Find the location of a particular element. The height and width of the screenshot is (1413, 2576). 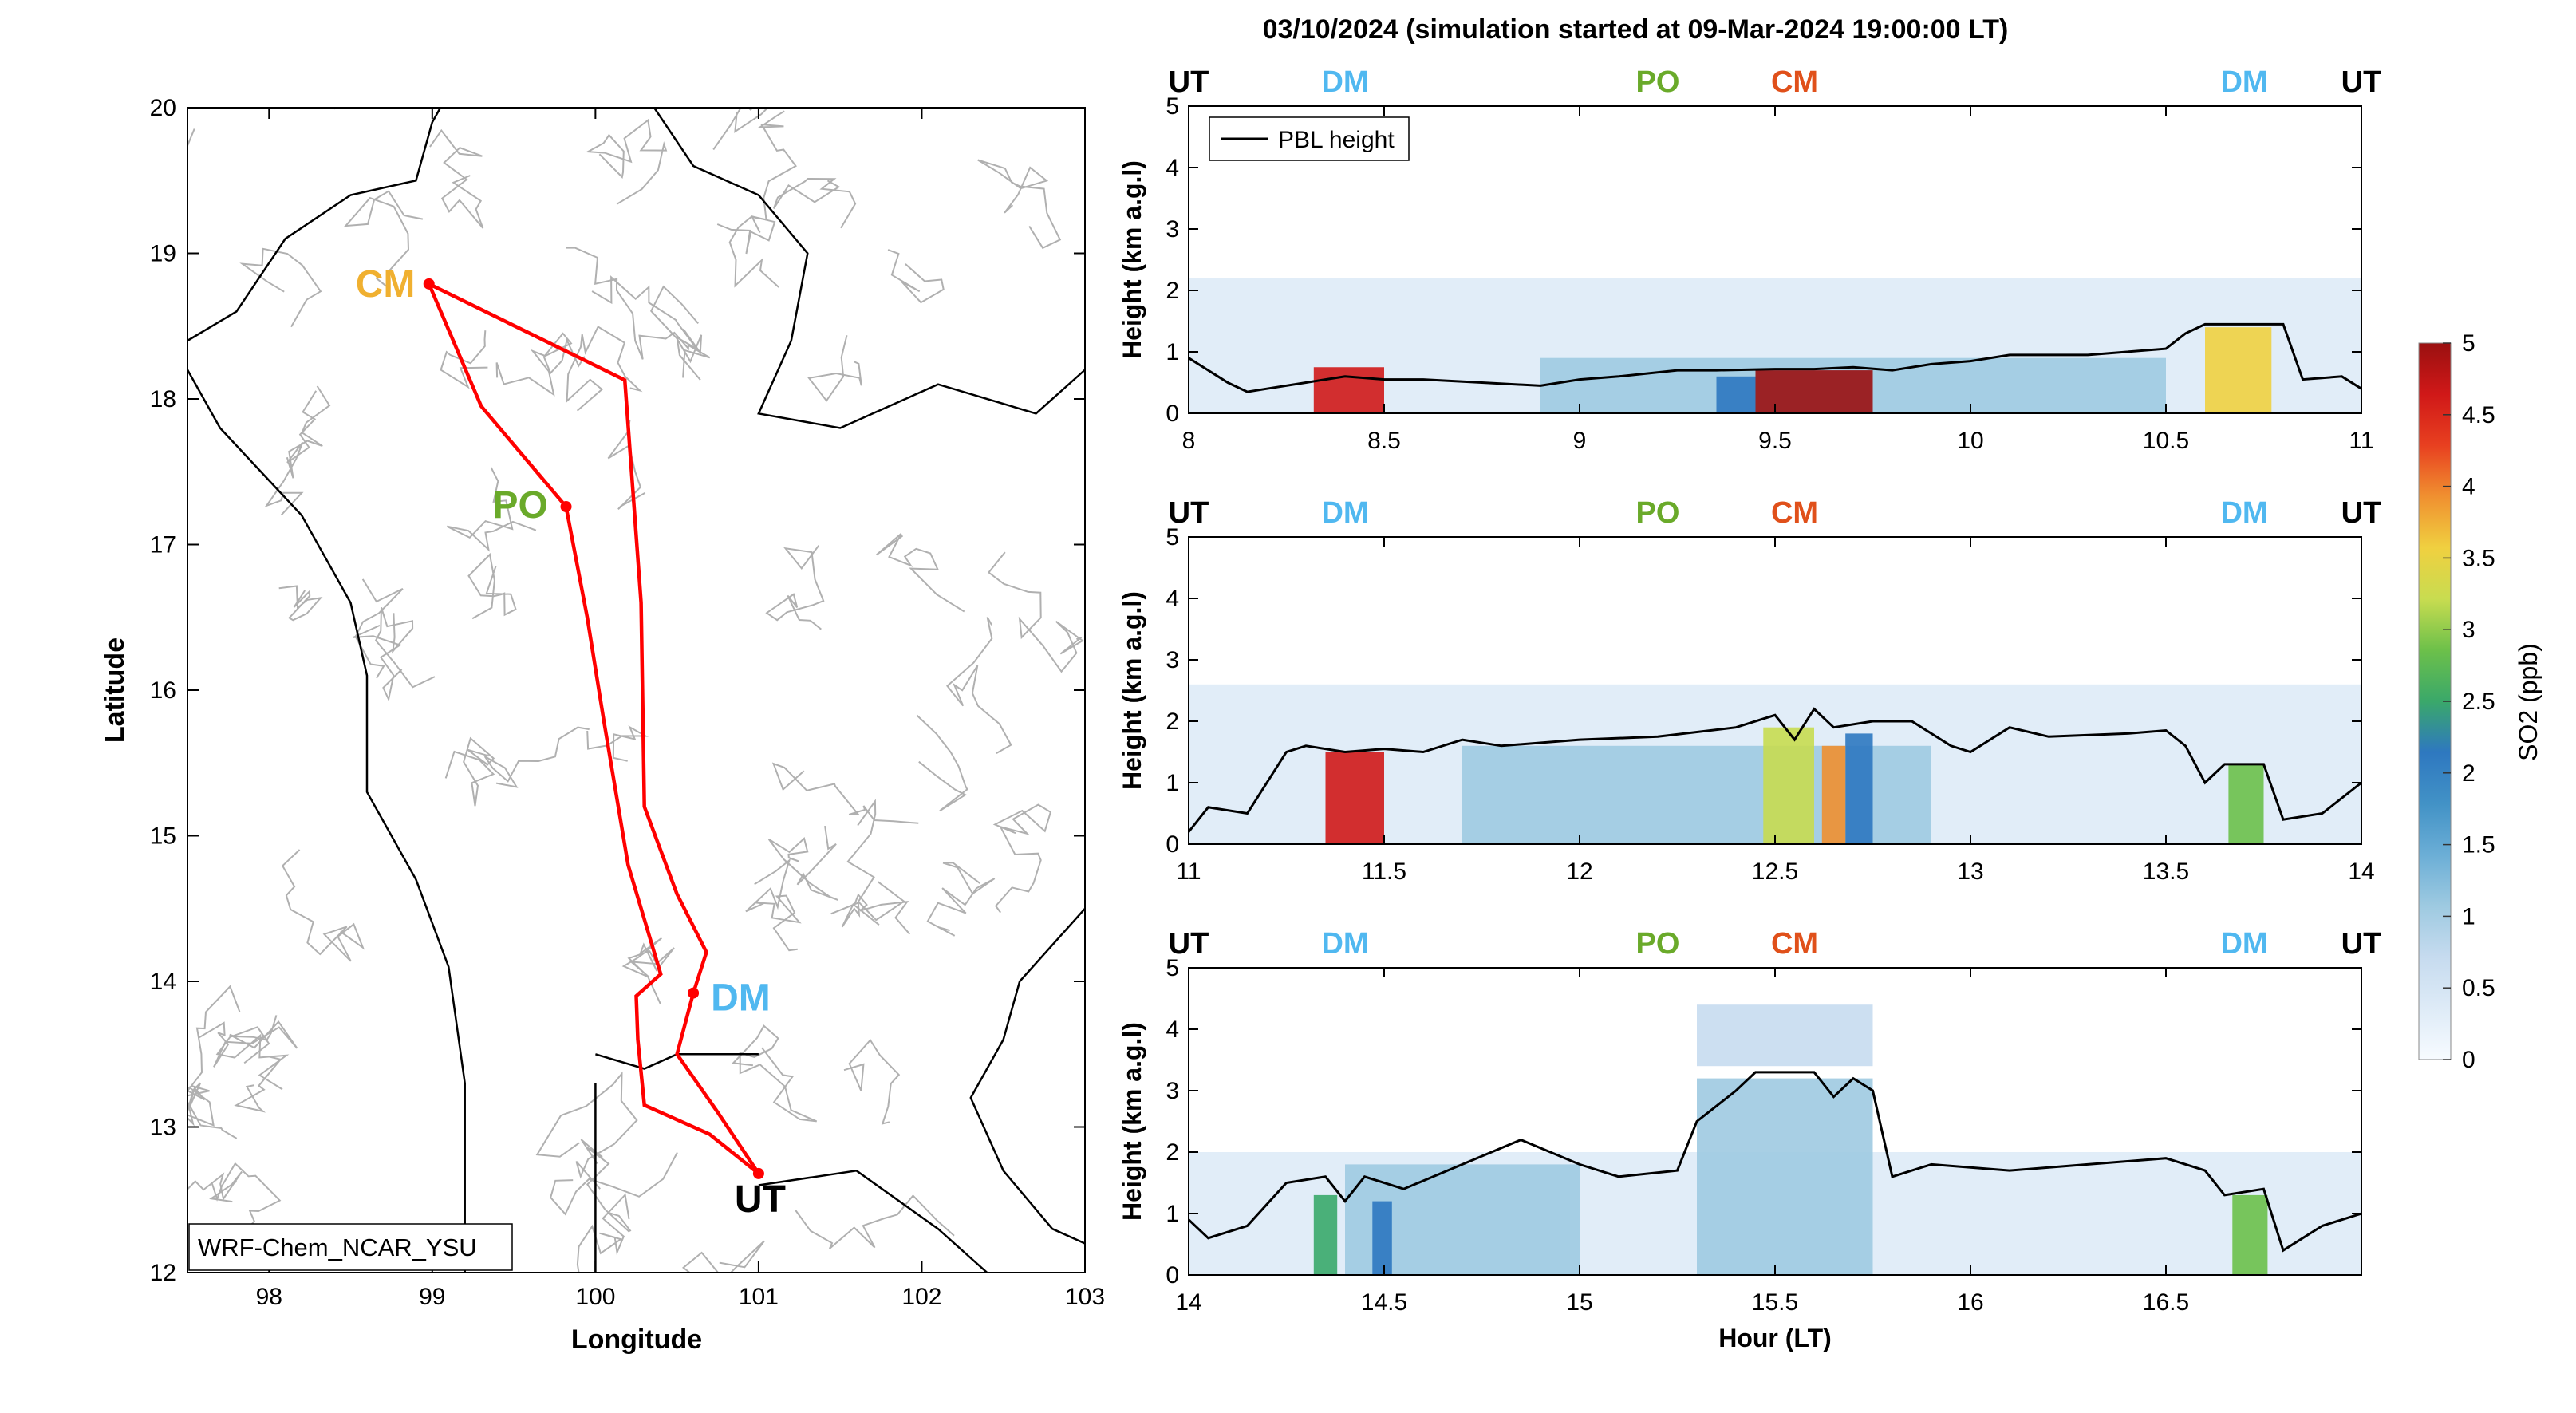

map-x-tick-label: 102 is located at coordinates (921, 1297).